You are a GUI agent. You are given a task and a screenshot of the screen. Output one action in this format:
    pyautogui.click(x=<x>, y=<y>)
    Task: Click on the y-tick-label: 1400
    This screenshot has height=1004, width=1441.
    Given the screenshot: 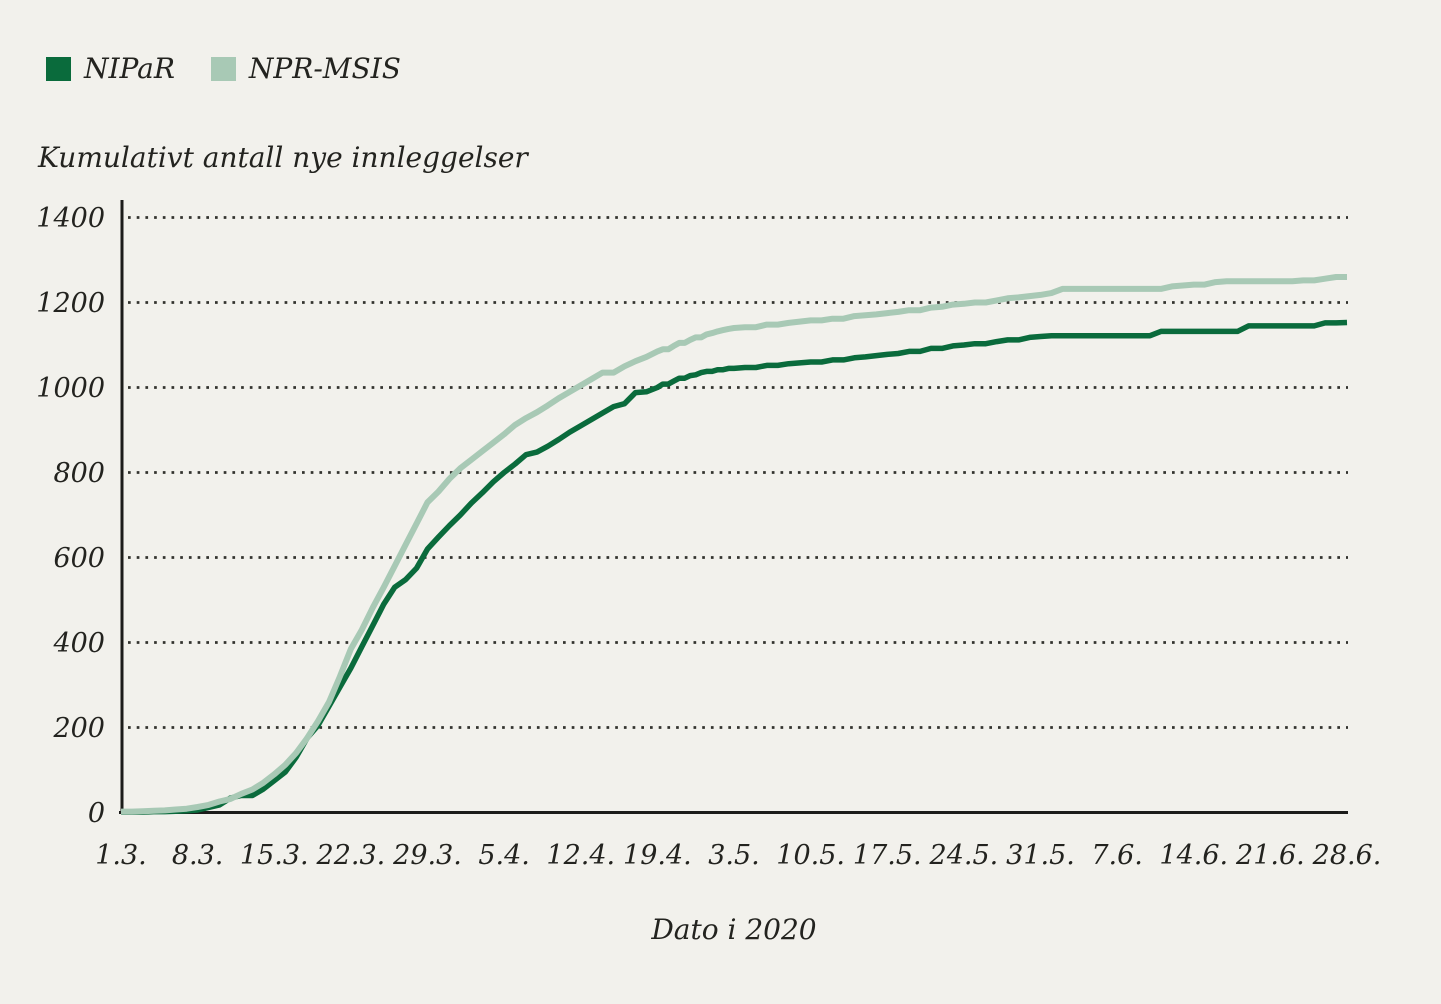 What is the action you would take?
    pyautogui.click(x=70, y=218)
    